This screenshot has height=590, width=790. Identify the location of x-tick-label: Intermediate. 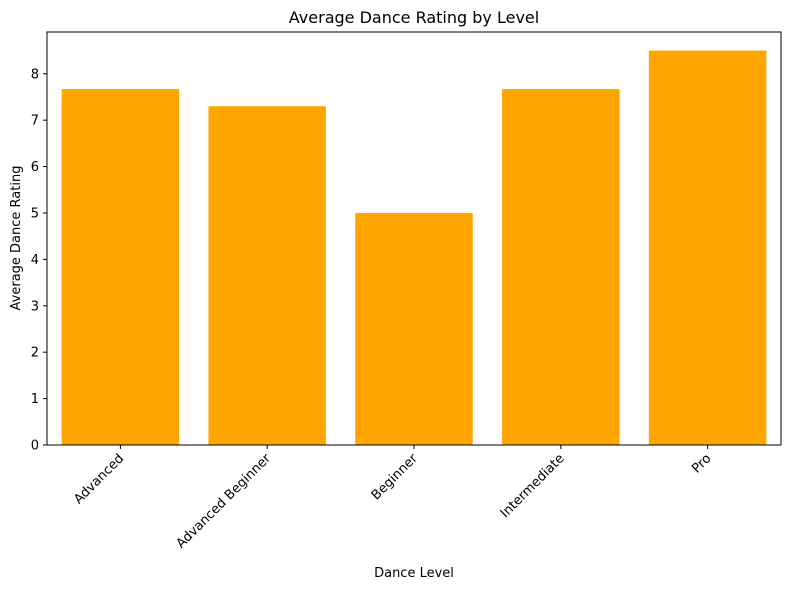
(533, 486).